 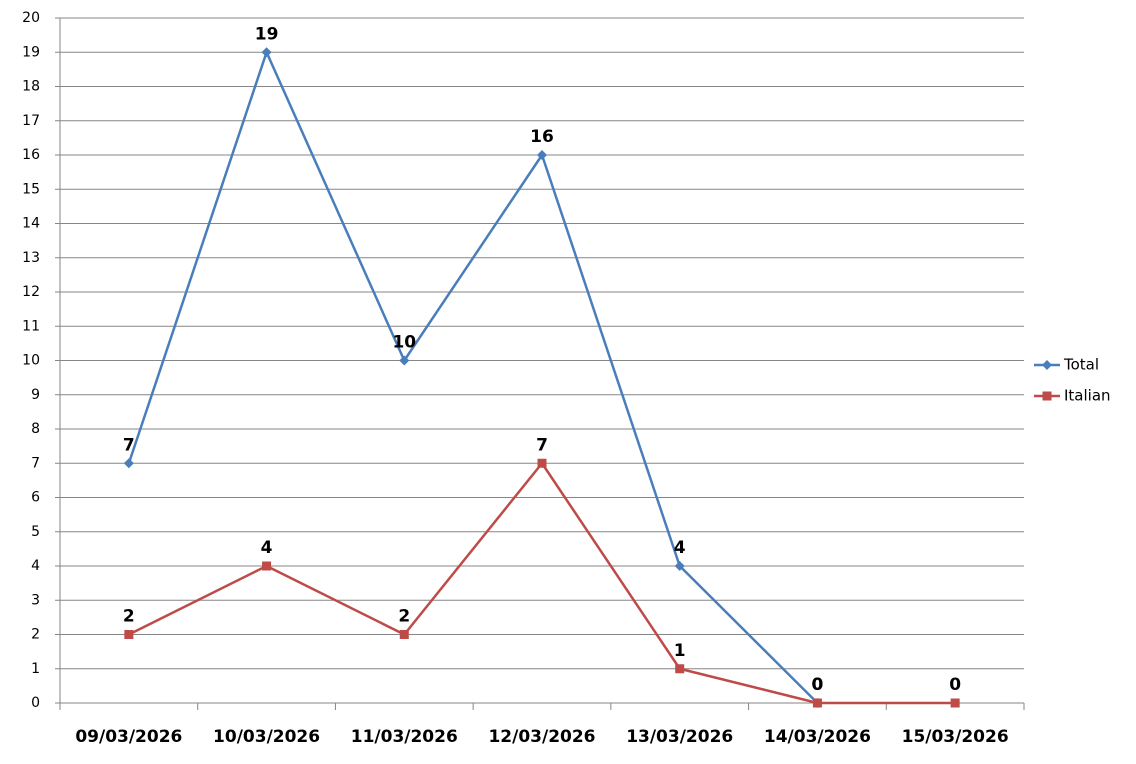 I want to click on y-tick-label: 10, so click(x=31, y=361).